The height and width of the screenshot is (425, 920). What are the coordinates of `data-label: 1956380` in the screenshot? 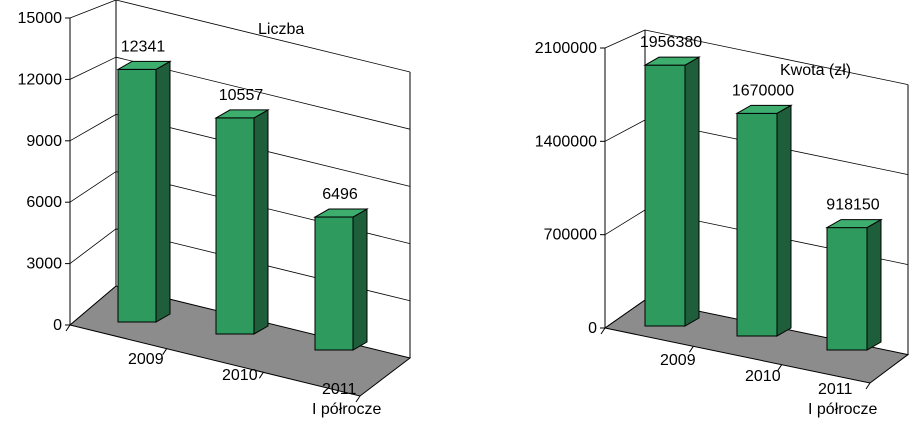 It's located at (671, 42).